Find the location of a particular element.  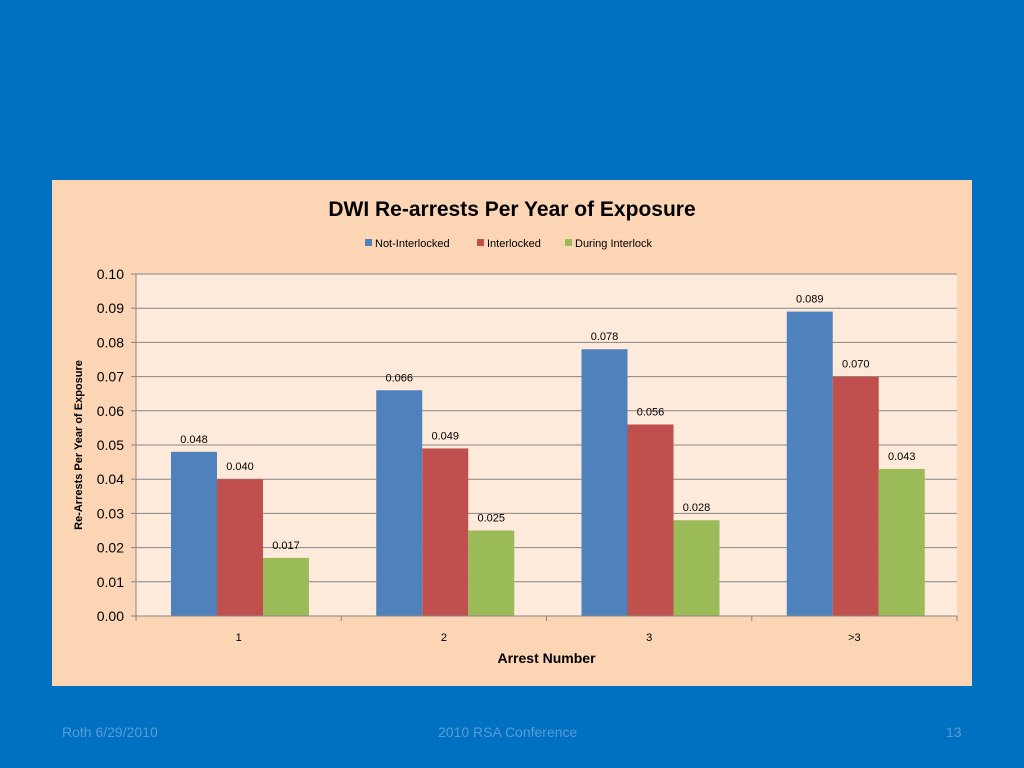

data-label: 0.089 is located at coordinates (810, 300).